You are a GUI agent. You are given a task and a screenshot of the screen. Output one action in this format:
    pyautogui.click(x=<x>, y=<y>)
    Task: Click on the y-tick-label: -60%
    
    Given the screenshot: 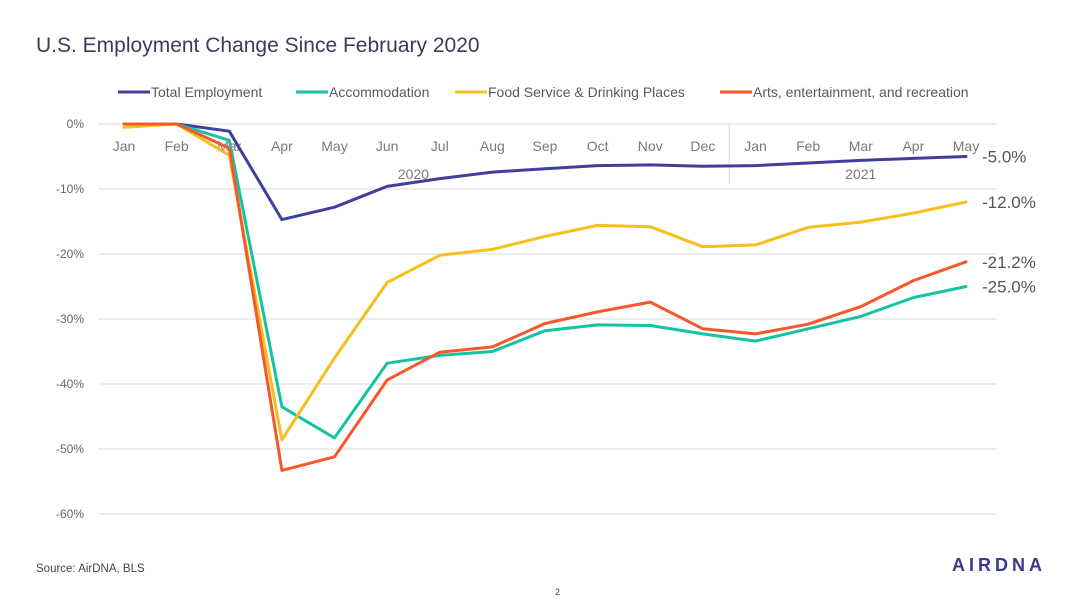 What is the action you would take?
    pyautogui.click(x=70, y=514)
    